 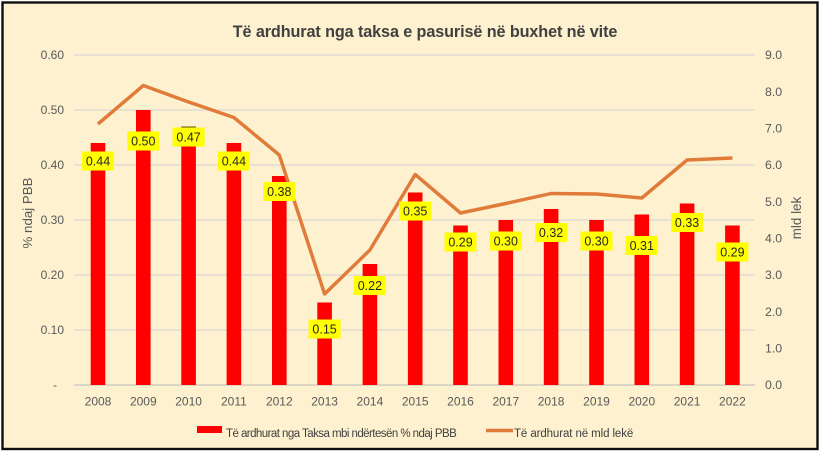 What do you see at coordinates (773, 55) in the screenshot?
I see `svg-text: 9.0` at bounding box center [773, 55].